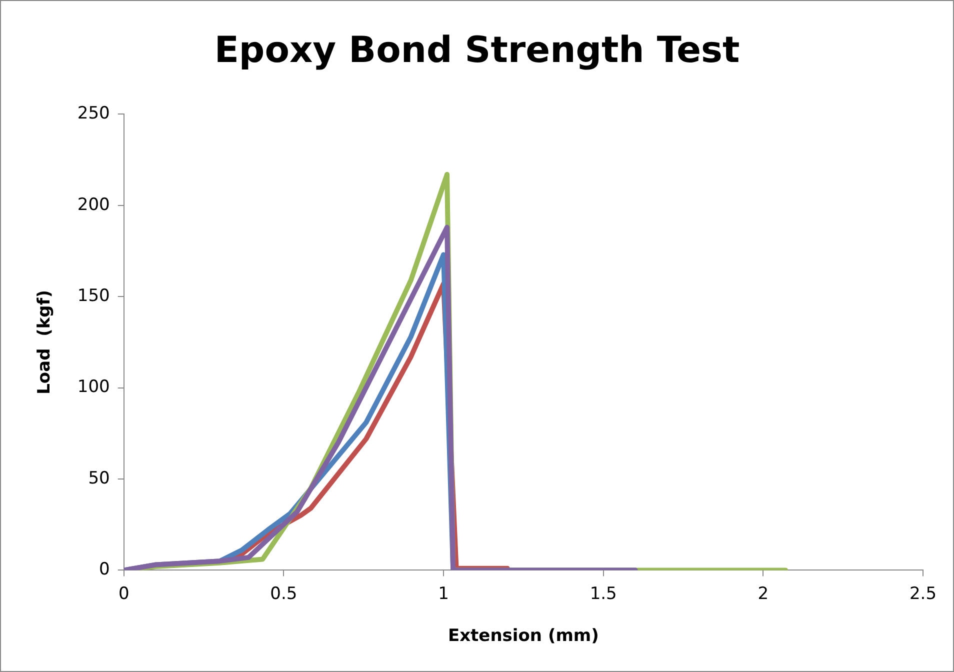 This screenshot has width=954, height=672. I want to click on y-tick-label: 0, so click(104, 570).